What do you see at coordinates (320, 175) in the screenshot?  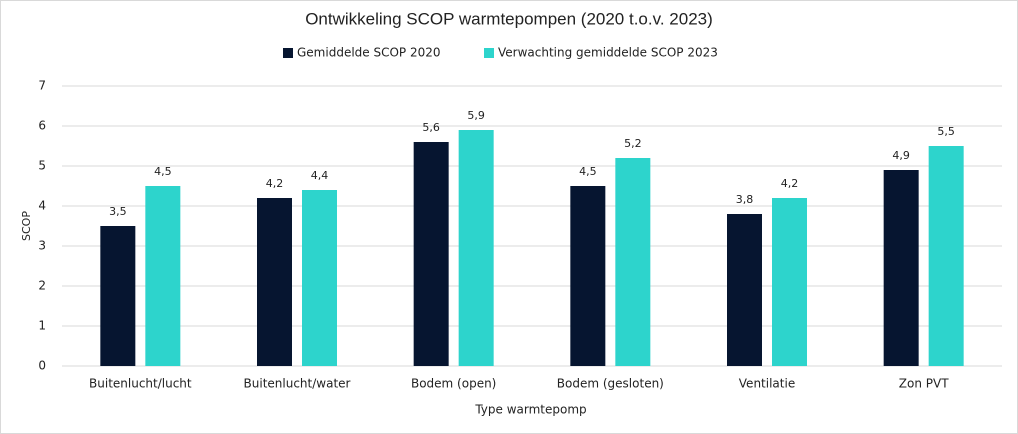 I see `value-label: 4,4` at bounding box center [320, 175].